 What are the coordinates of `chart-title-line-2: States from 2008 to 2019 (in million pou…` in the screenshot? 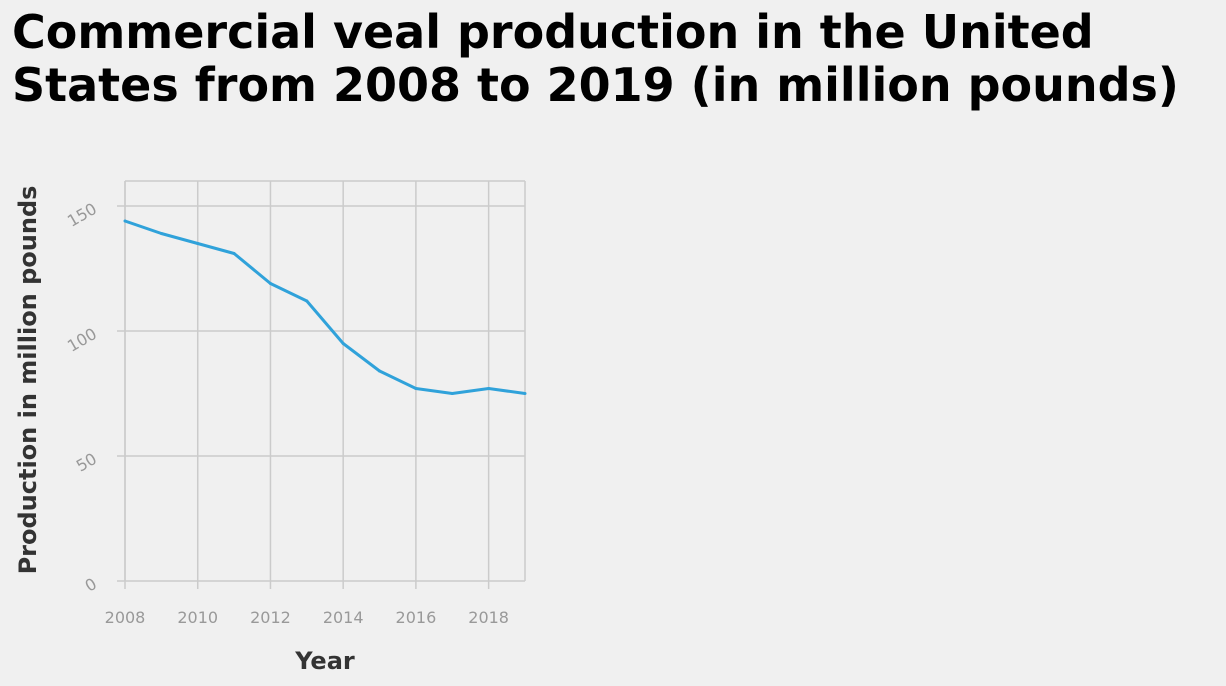 It's located at (595, 85).